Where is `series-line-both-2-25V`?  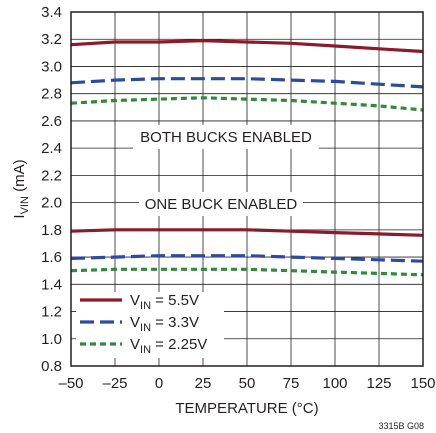 series-line-both-2-25V is located at coordinates (247, 104).